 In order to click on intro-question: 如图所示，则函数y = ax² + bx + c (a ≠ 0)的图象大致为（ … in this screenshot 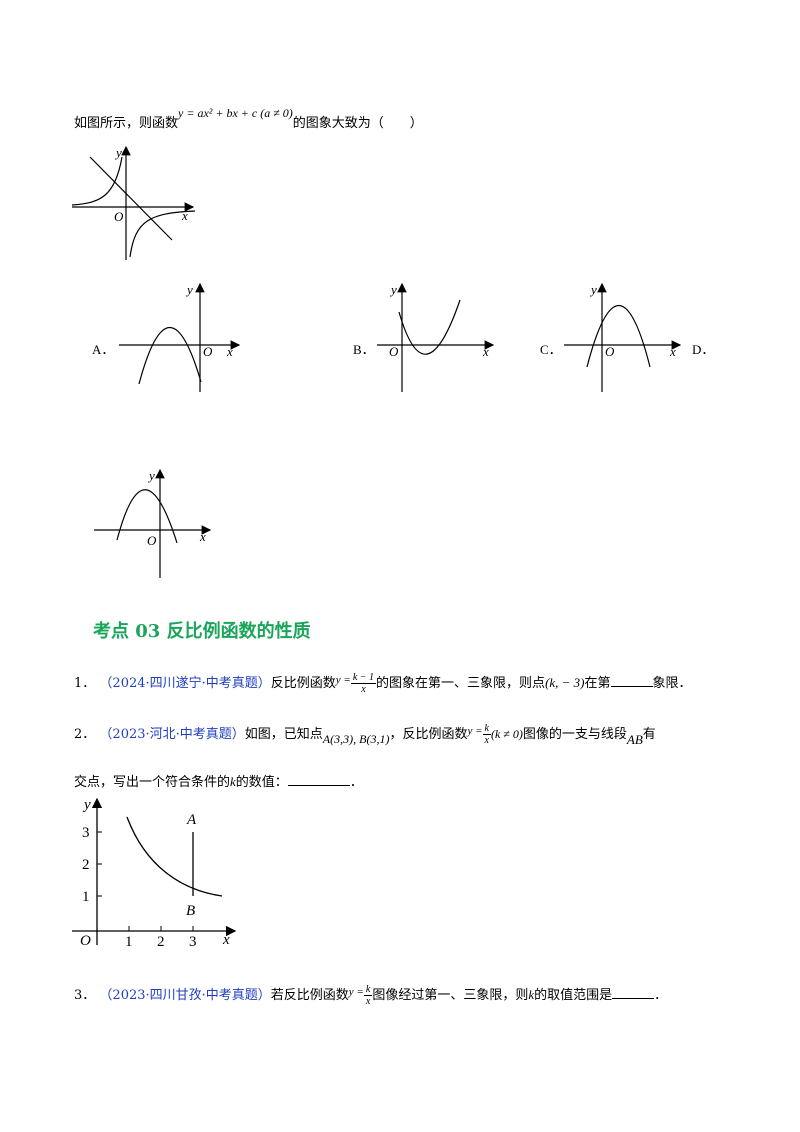, I will do `click(248, 118)`.